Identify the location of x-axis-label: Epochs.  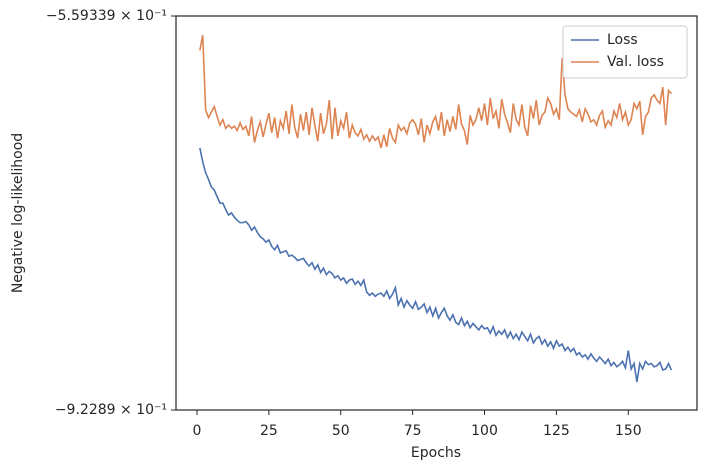
(436, 453).